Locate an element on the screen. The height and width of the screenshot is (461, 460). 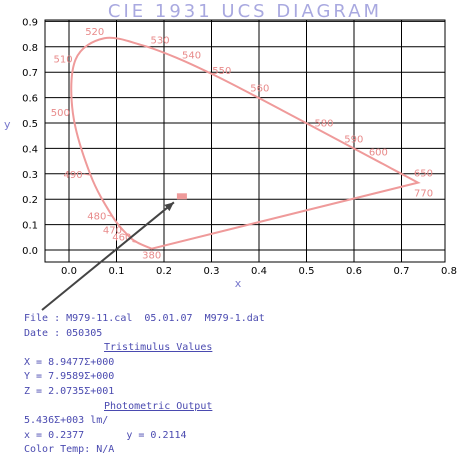
lumen-output: 5.436Σ+003 lm/ is located at coordinates (66, 421).